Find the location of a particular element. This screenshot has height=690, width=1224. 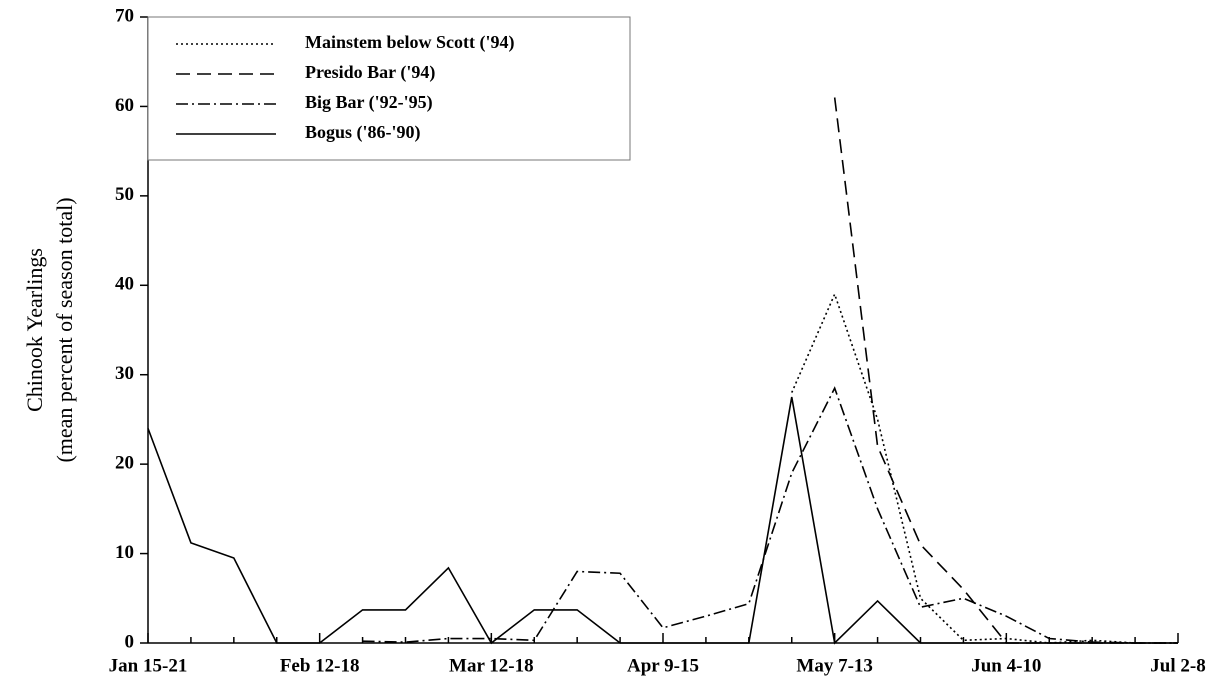

y-tick-label: 70 is located at coordinates (124, 15).